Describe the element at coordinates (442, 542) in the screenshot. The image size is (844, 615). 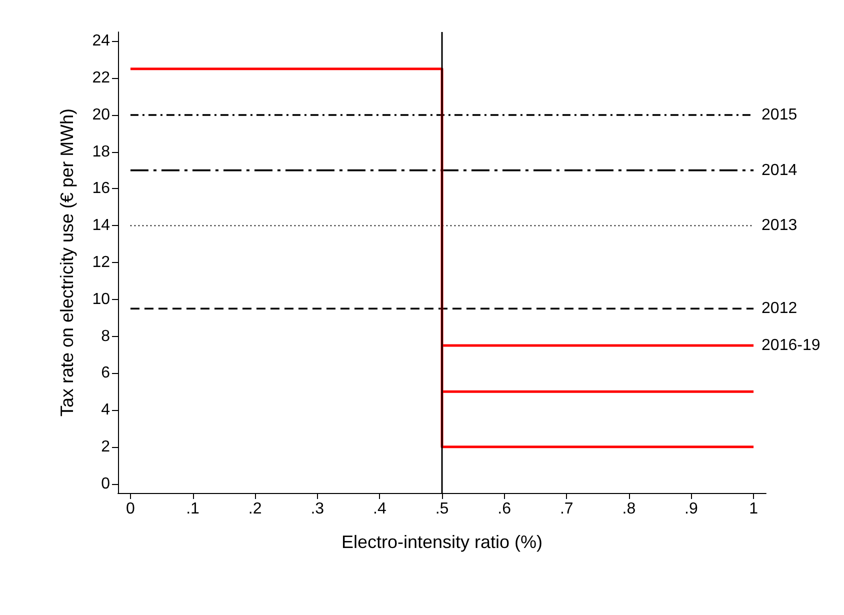
I see `x-axis-title: Electro-intensity ratio (%)` at that location.